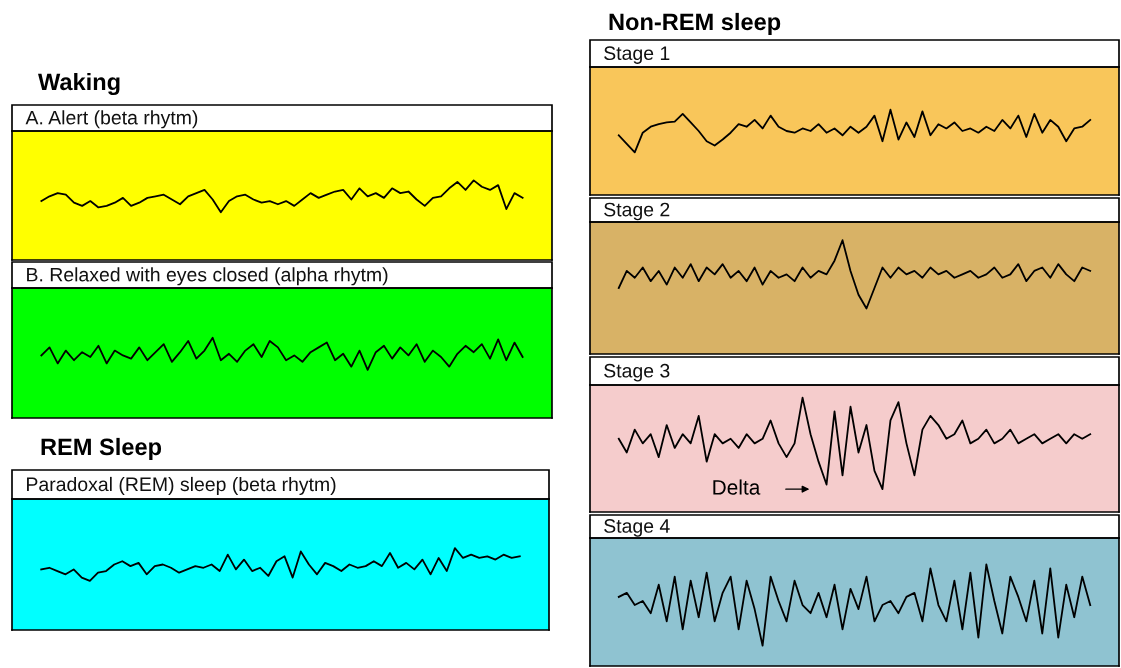 The image size is (1121, 668). Describe the element at coordinates (695, 23) in the screenshot. I see `text: Non-REM sleep` at that location.